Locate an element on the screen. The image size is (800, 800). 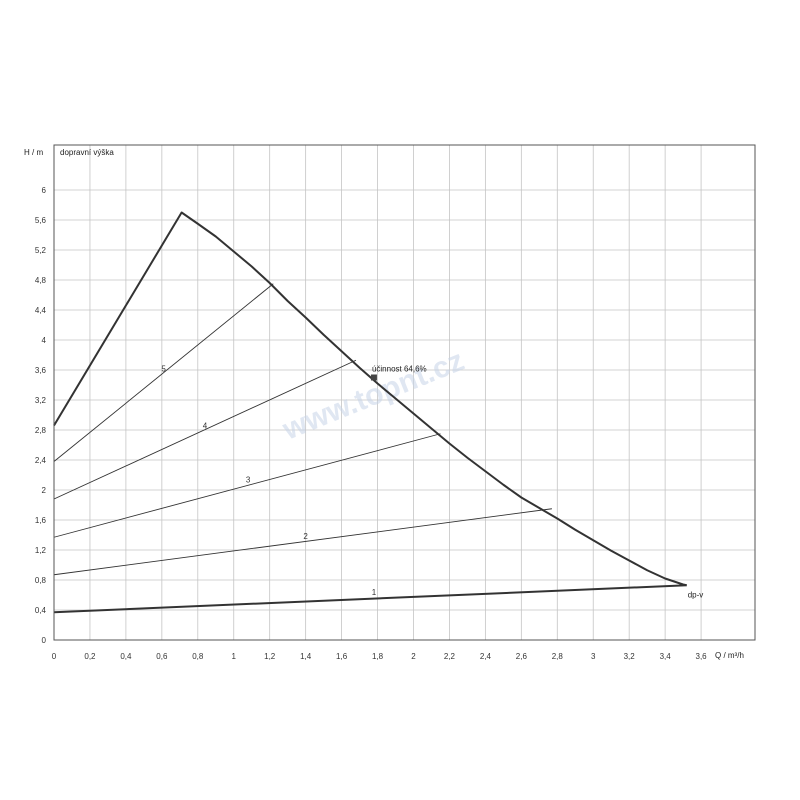
y-tick-label-10: 4 is located at coordinates (44, 340).